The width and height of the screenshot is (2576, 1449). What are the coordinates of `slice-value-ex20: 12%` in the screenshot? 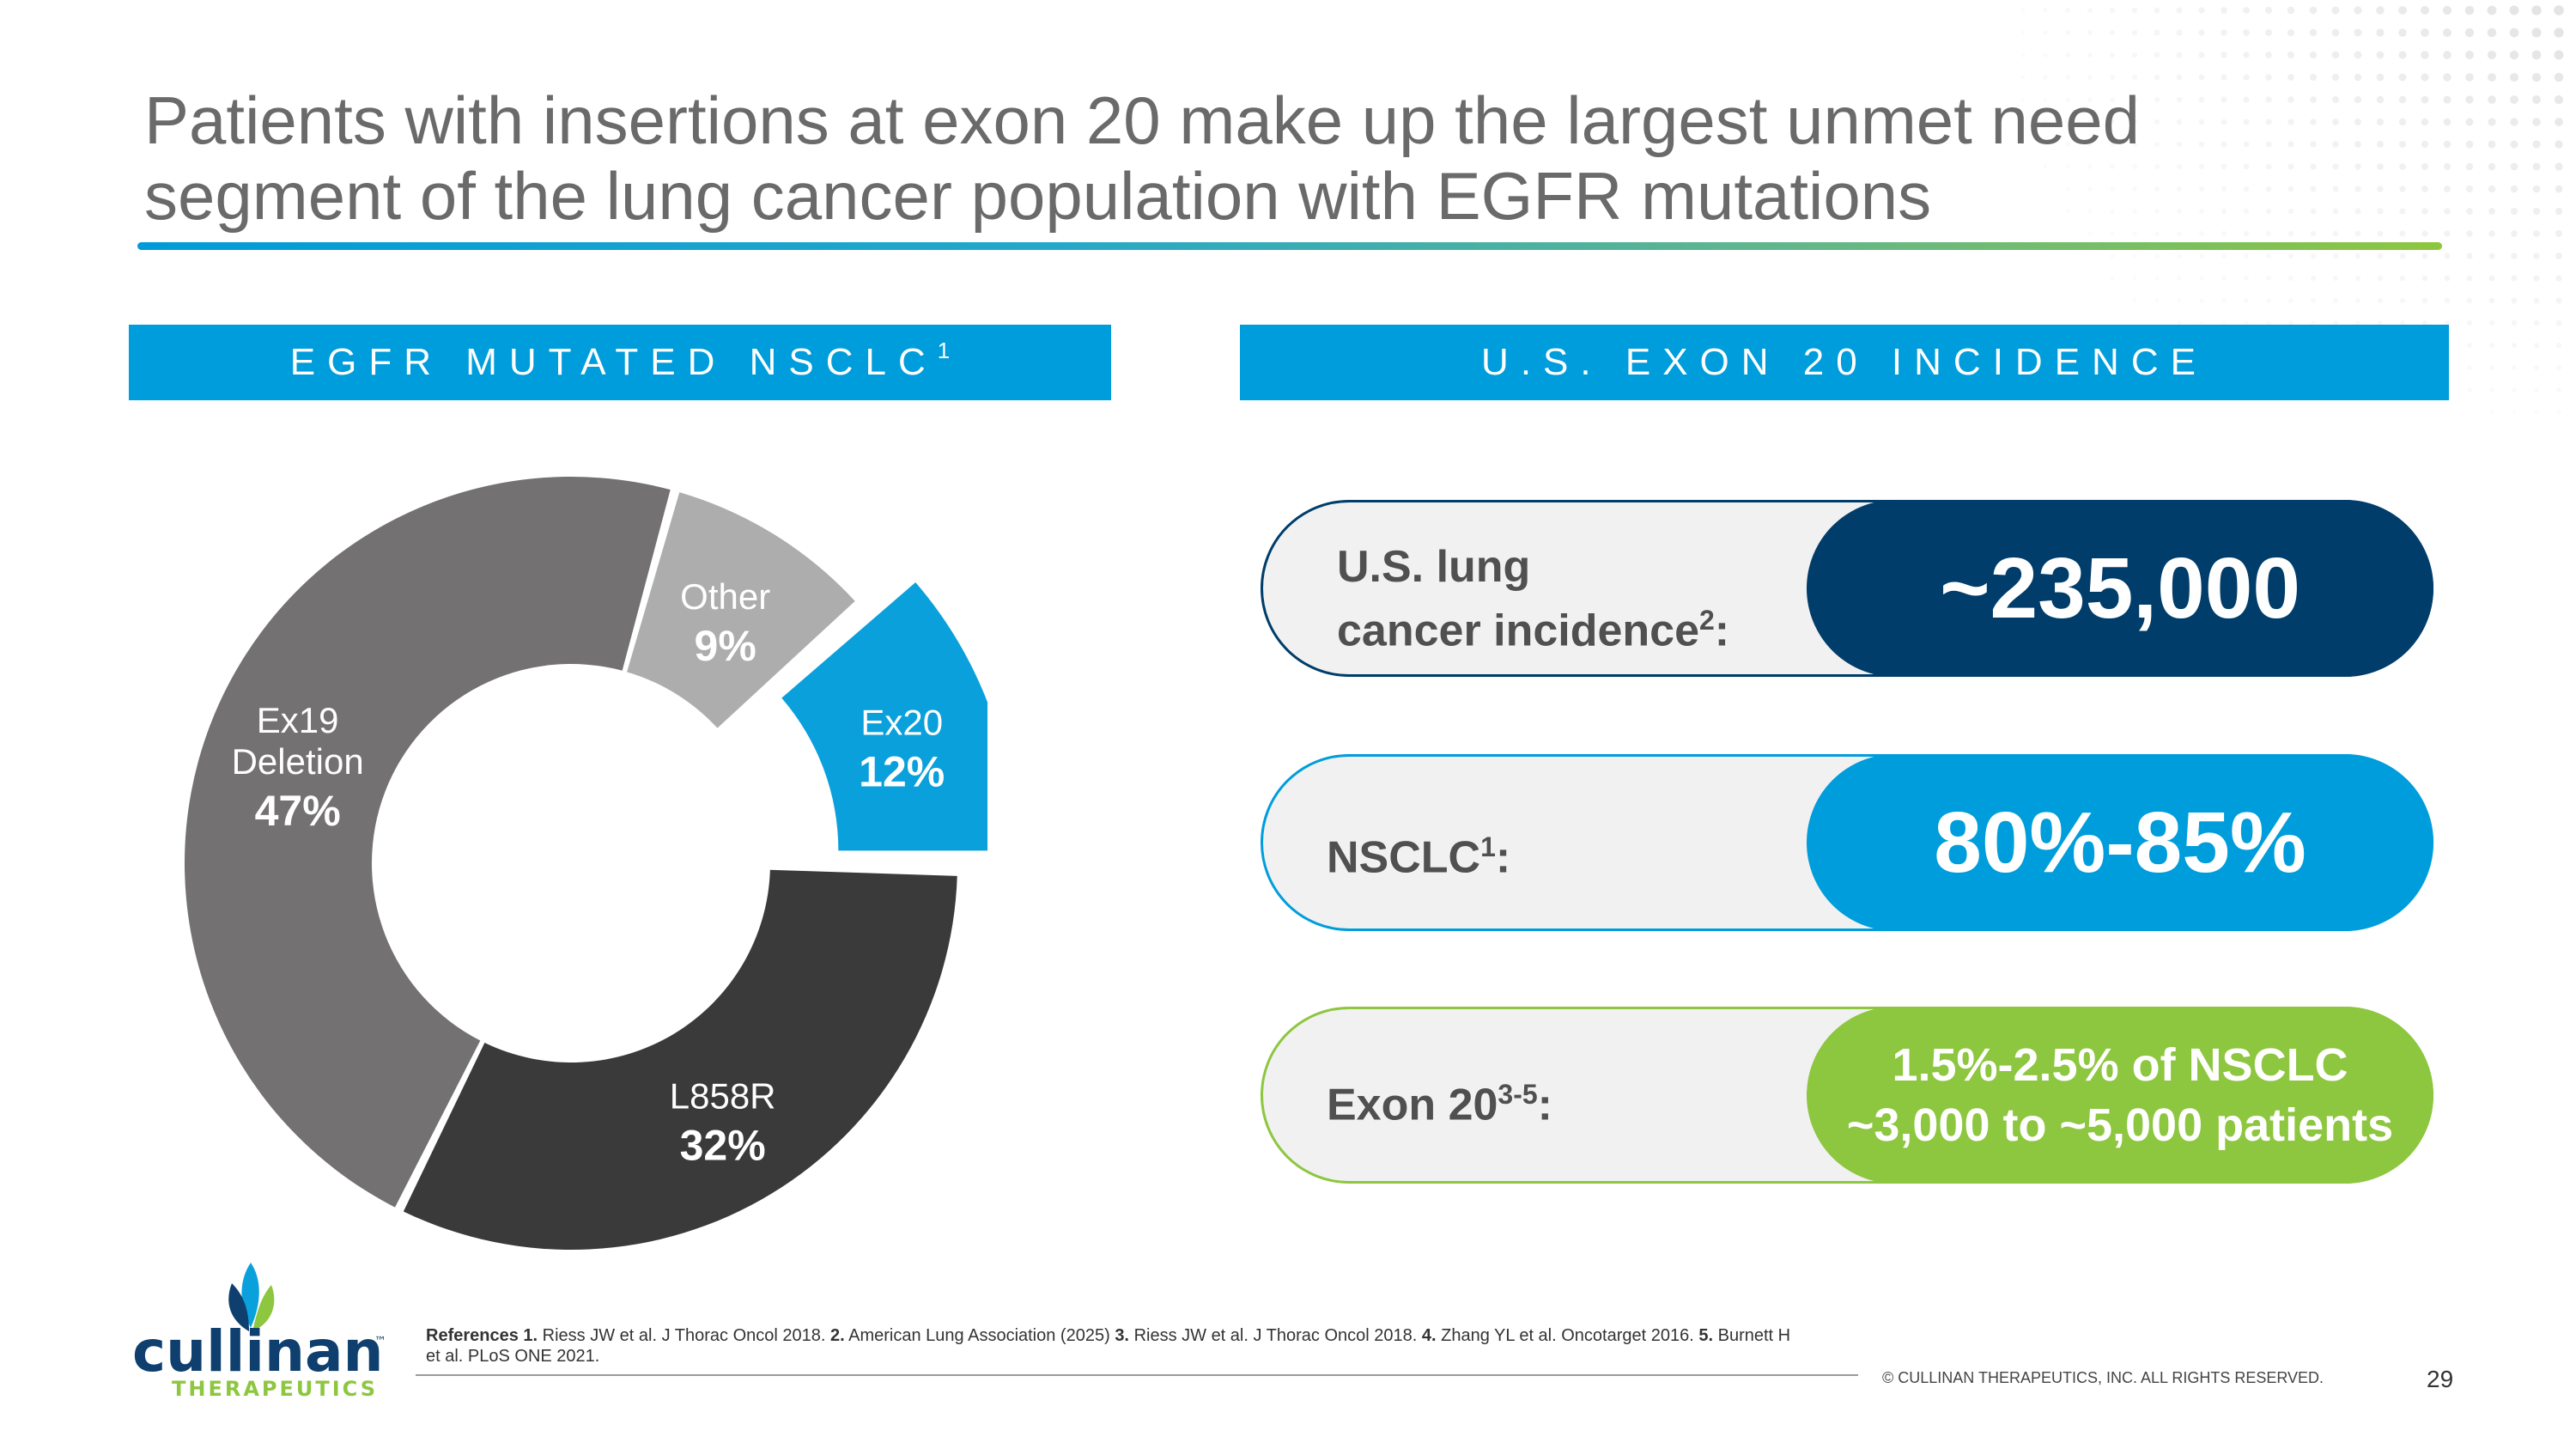 It's located at (902, 772).